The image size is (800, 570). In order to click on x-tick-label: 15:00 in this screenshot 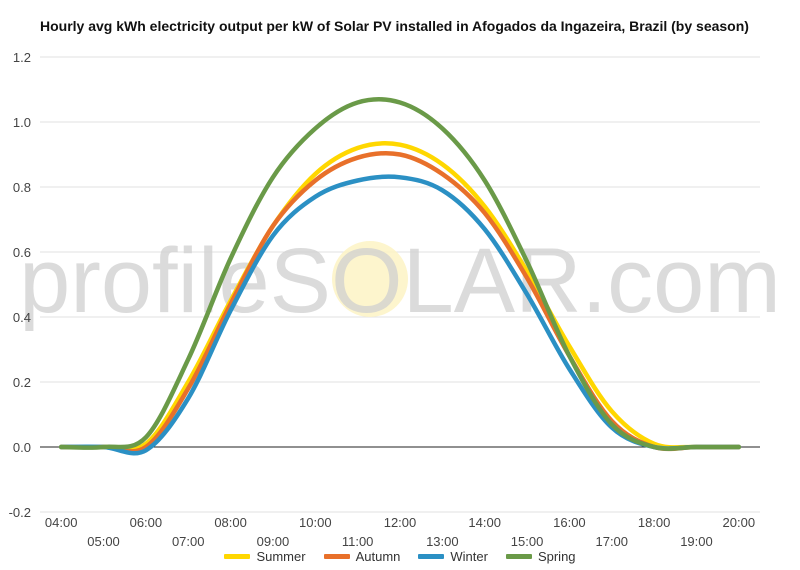, I will do `click(527, 541)`.